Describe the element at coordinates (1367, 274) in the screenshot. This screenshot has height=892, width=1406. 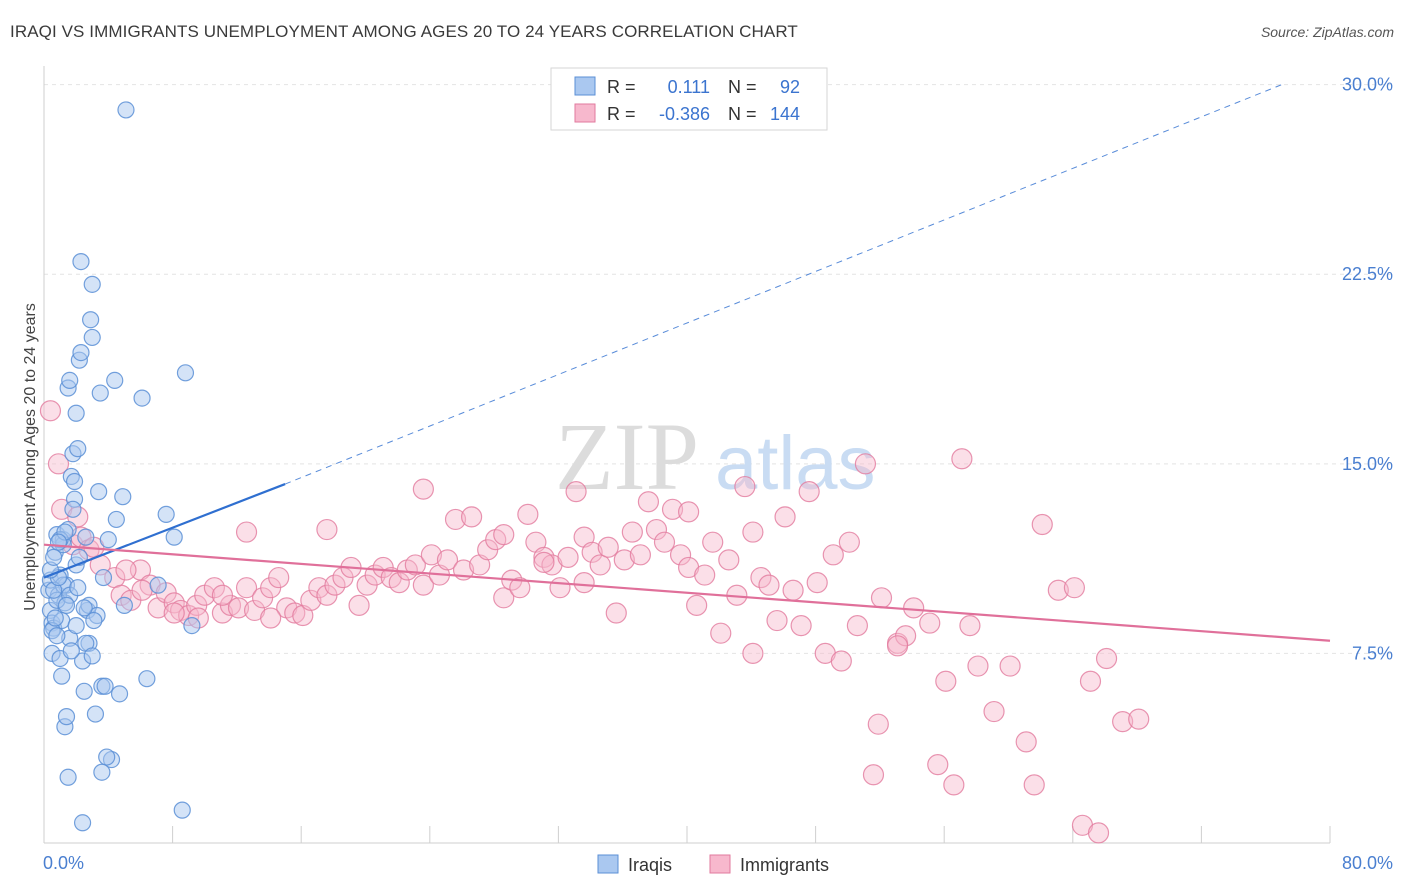
I see `y-tick-label-2: 22.5%` at that location.